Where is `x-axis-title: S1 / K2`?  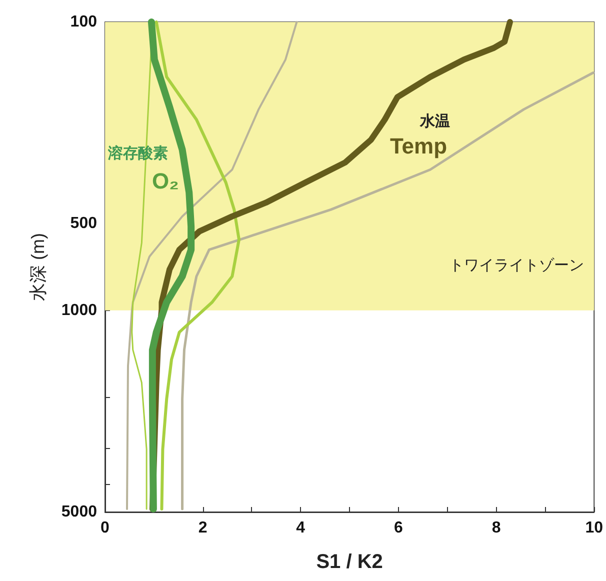
x-axis-title: S1 / K2 is located at coordinates (349, 562).